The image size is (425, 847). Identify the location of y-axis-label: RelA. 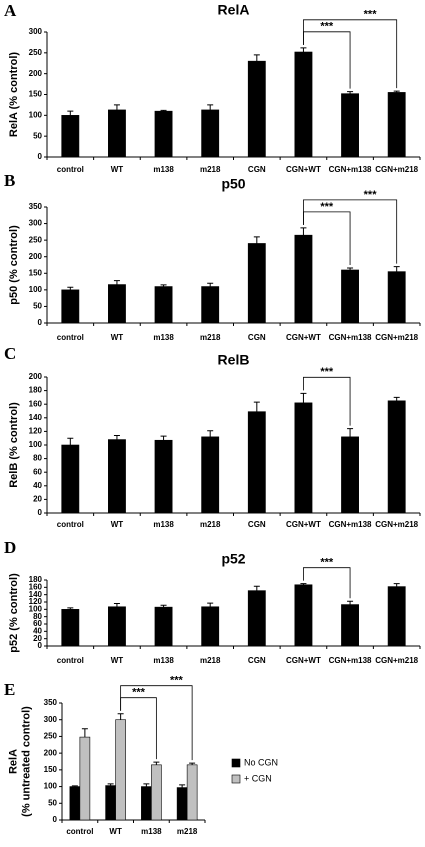
(13, 761).